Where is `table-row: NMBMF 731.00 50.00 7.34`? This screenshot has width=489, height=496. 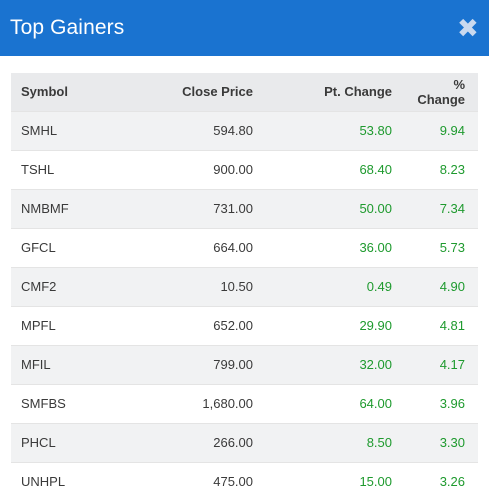
table-row: NMBMF 731.00 50.00 7.34 is located at coordinates (244, 208).